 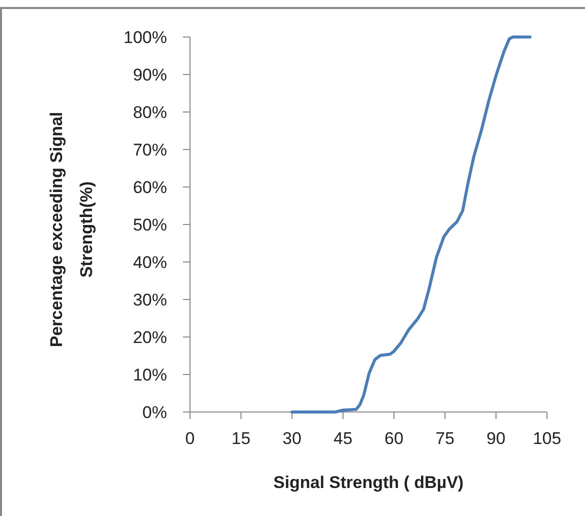 What do you see at coordinates (190, 438) in the screenshot?
I see `x-tick-label: 0` at bounding box center [190, 438].